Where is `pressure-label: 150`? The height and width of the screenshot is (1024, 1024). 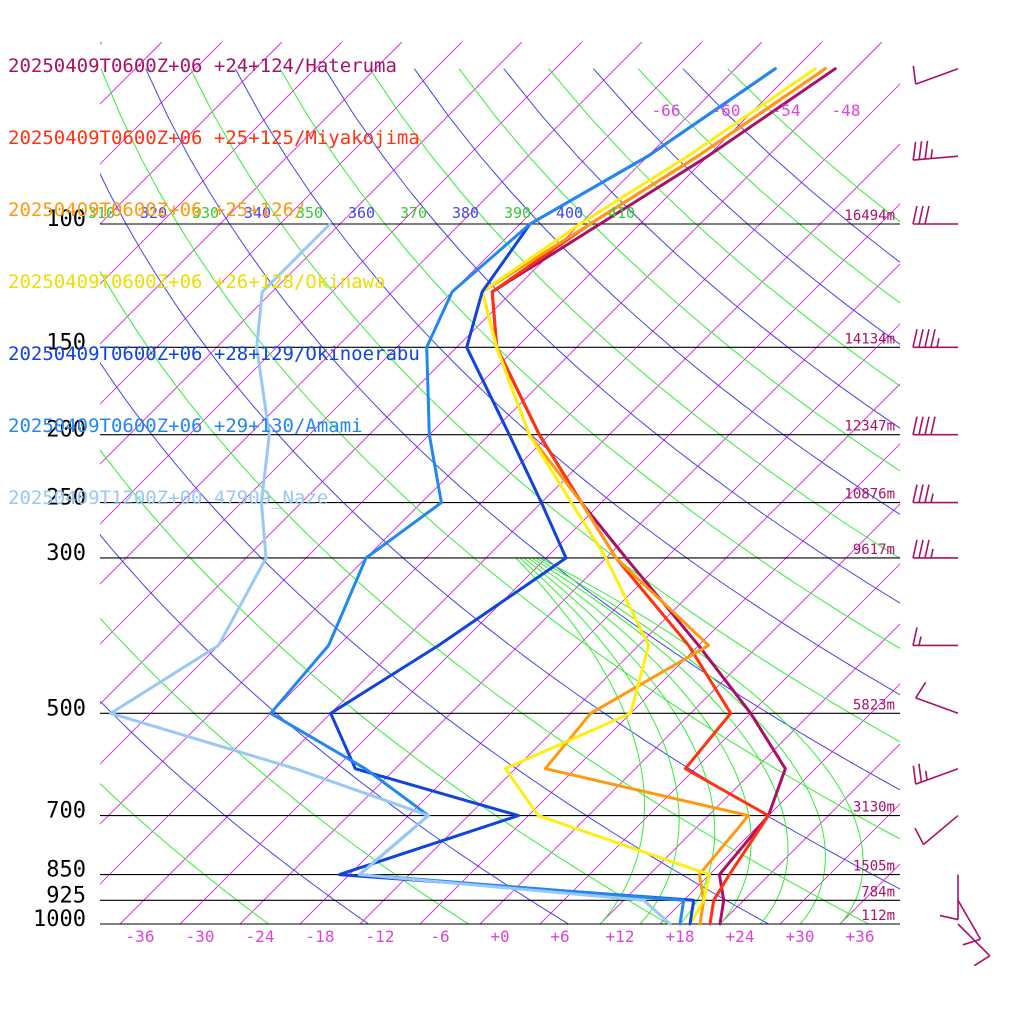
pressure-label: 150 is located at coordinates (66, 342).